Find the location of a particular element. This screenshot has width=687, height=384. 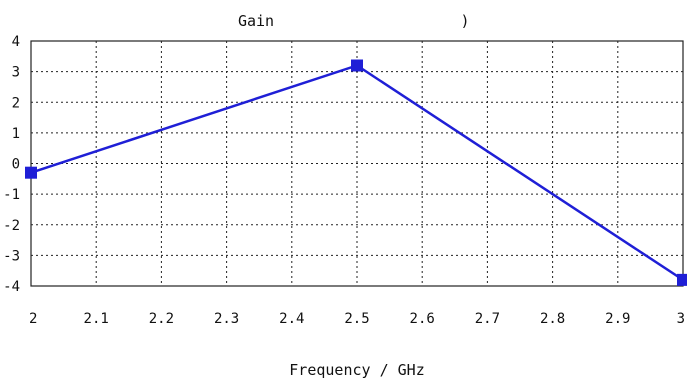

x-tick-label: 3 is located at coordinates (681, 319).